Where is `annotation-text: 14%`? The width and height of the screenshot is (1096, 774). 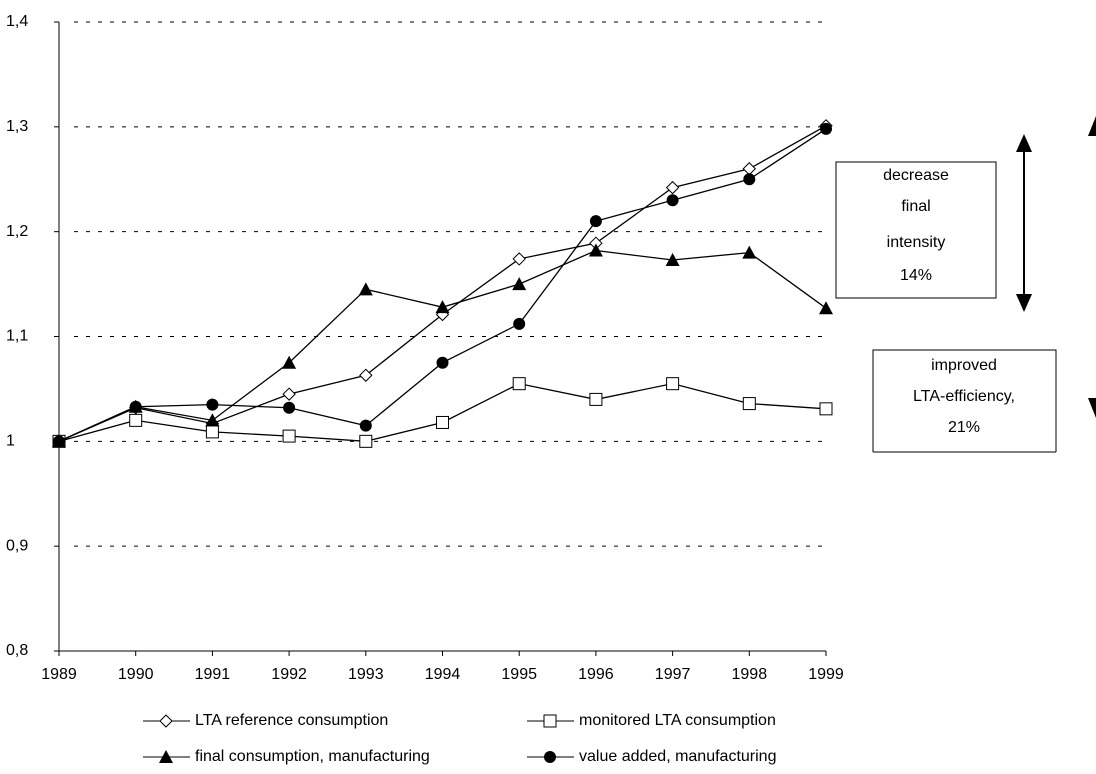 annotation-text: 14% is located at coordinates (916, 275).